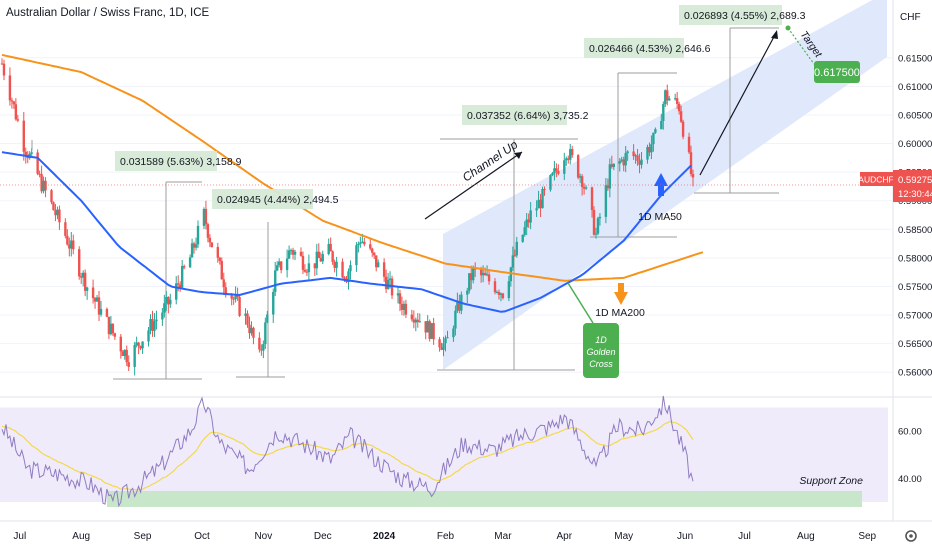  What do you see at coordinates (108, 13) in the screenshot?
I see `chart-title: Australian Dollar / Swiss Franc, 1D, ICE` at bounding box center [108, 13].